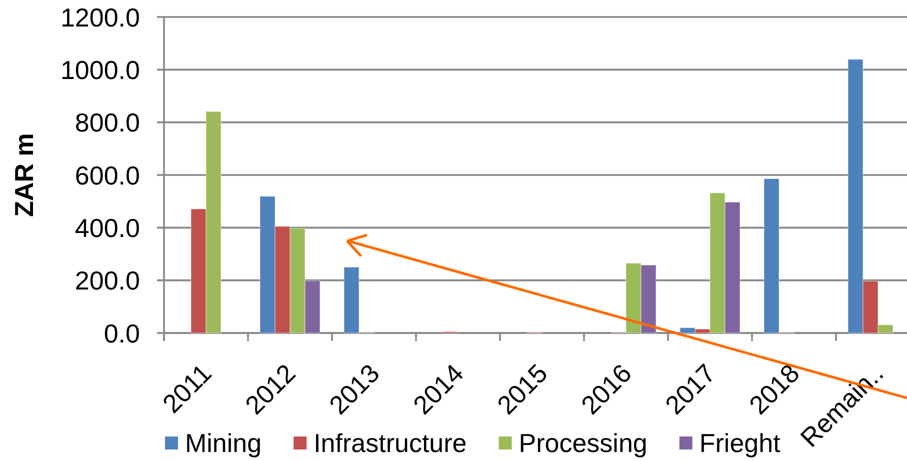  I want to click on y-tick-label: 200.0, so click(107, 281).